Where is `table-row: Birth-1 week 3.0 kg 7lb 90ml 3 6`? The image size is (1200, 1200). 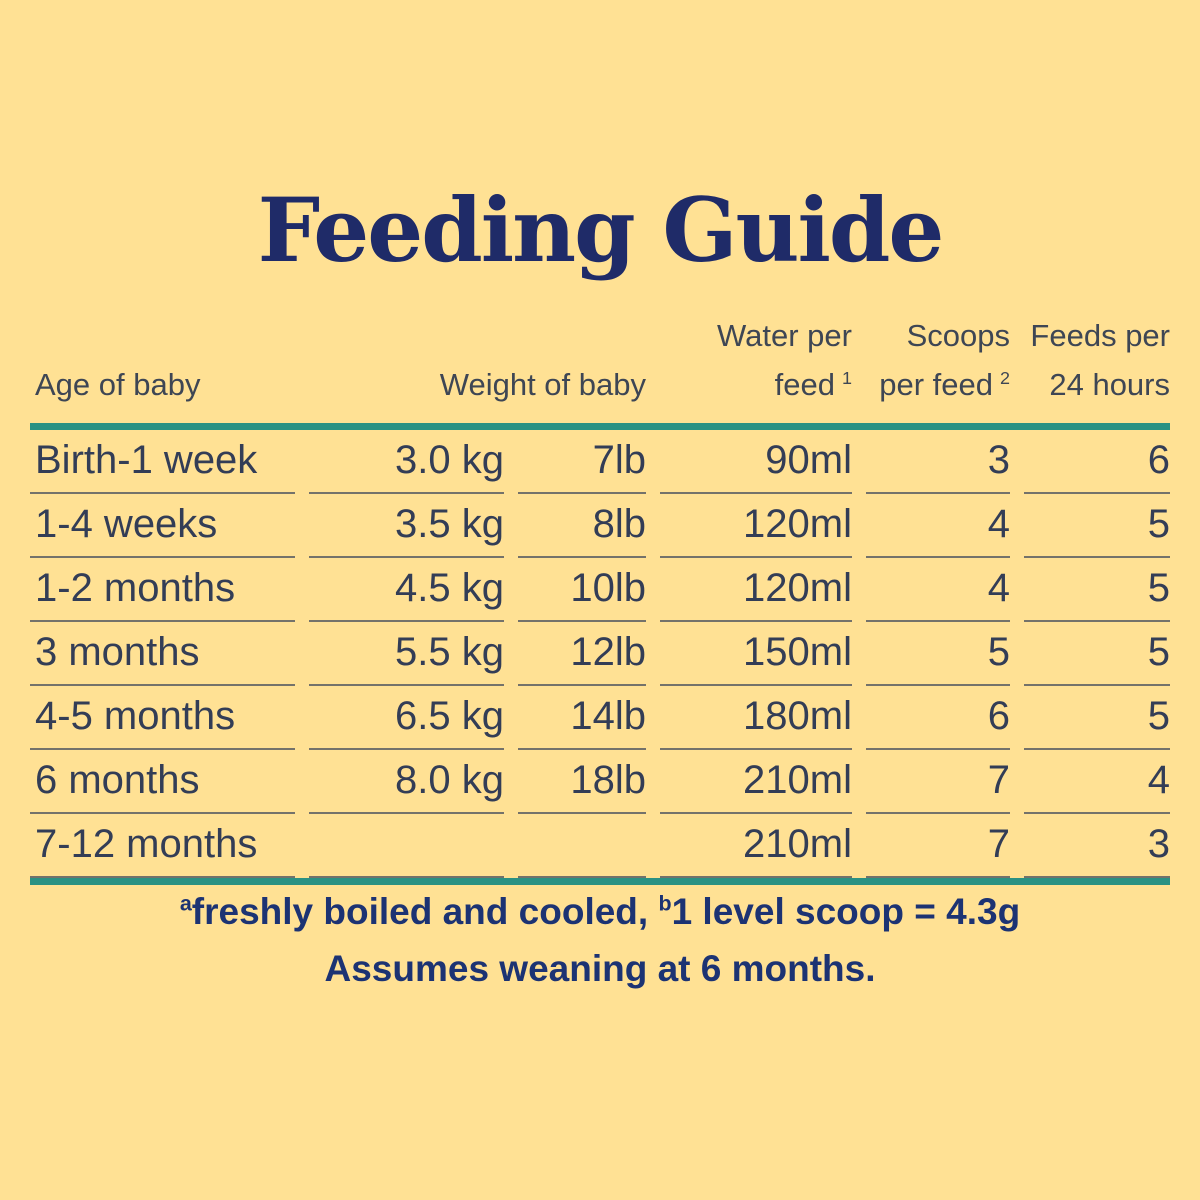 table-row: Birth-1 week 3.0 kg 7lb 90ml 3 6 is located at coordinates (600, 462).